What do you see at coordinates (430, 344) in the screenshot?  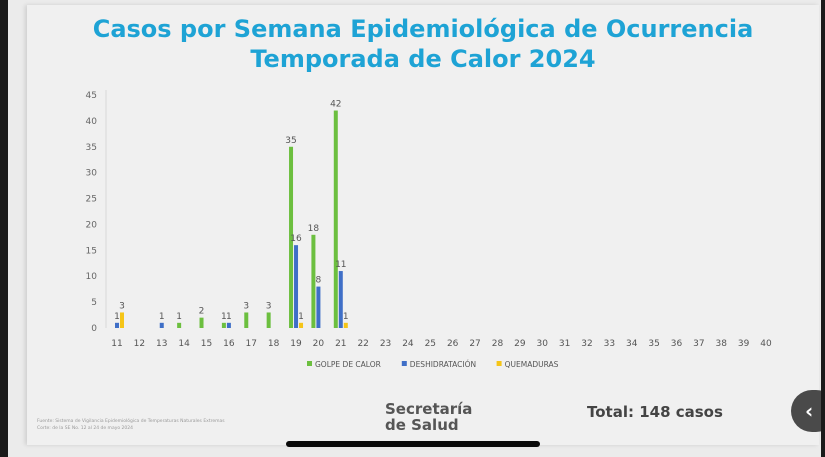 I see `x-tick-label: 25` at bounding box center [430, 344].